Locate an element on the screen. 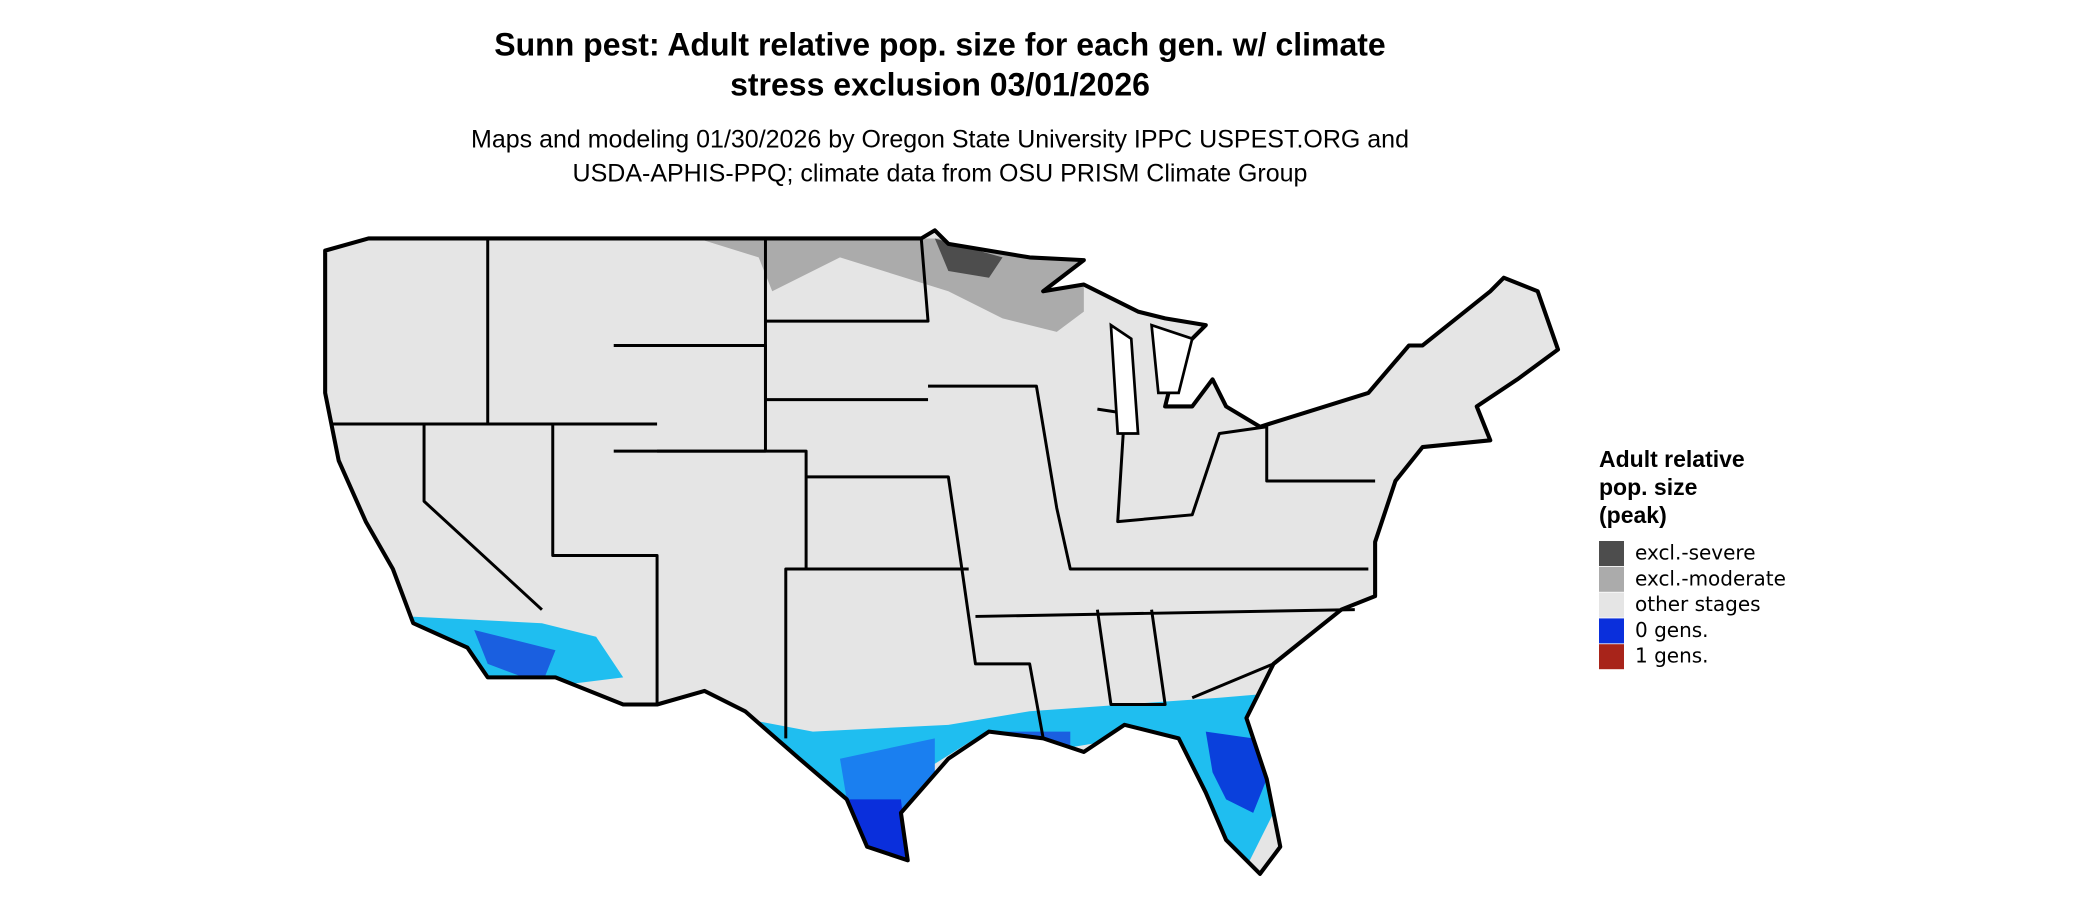 The height and width of the screenshot is (897, 2100). legend-label: 1 gens. is located at coordinates (1672, 656).